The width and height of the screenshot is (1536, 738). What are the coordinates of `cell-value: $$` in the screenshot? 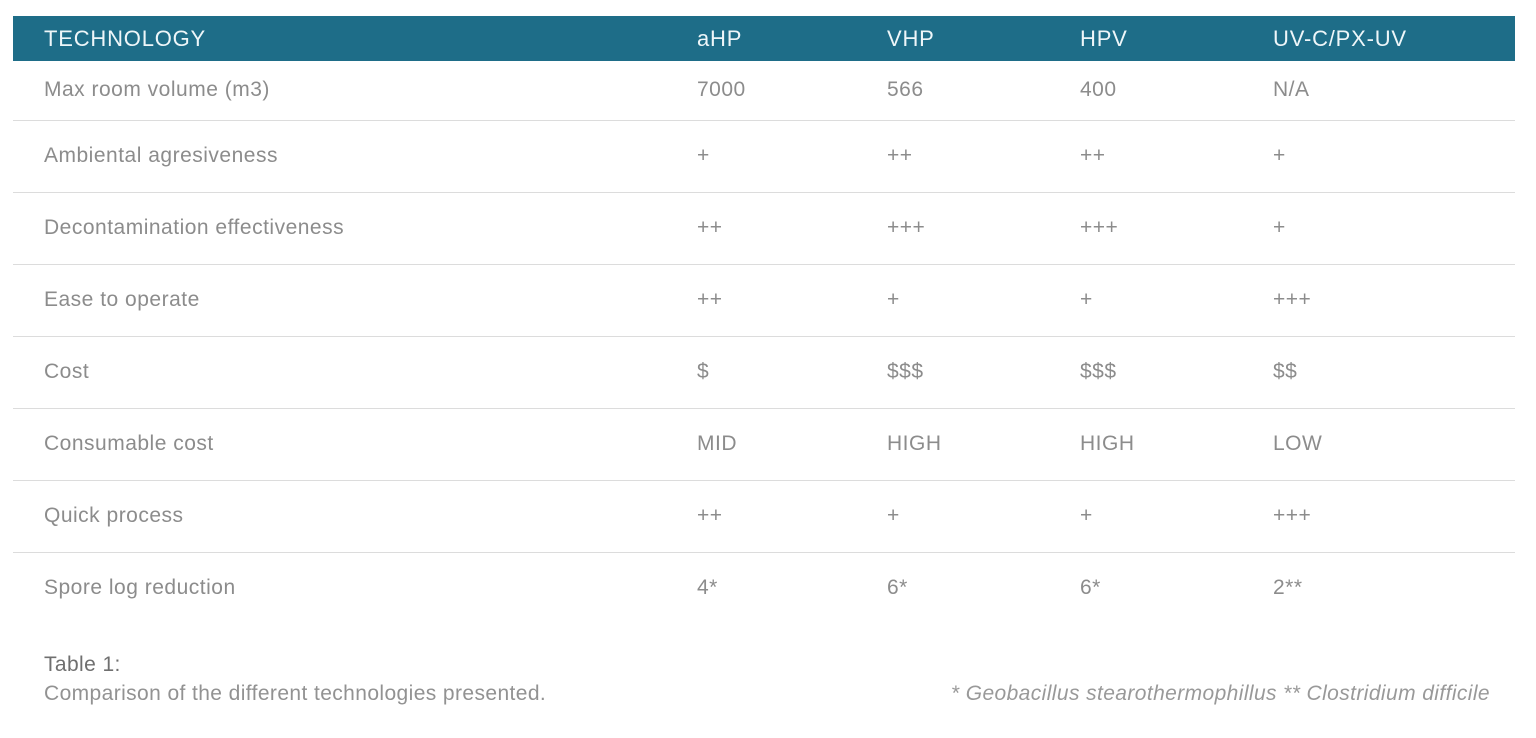 It's located at (1285, 371).